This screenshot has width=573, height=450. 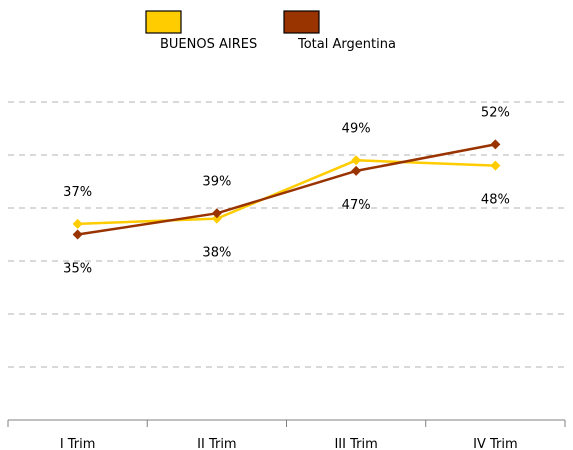 What do you see at coordinates (346, 44) in the screenshot?
I see `legend-label: Total Argentina` at bounding box center [346, 44].